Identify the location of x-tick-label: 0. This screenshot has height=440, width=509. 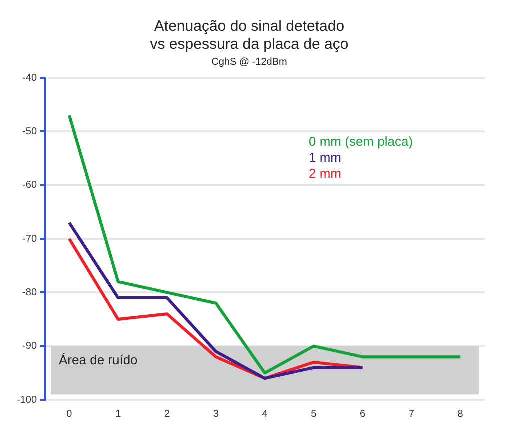
(69, 414).